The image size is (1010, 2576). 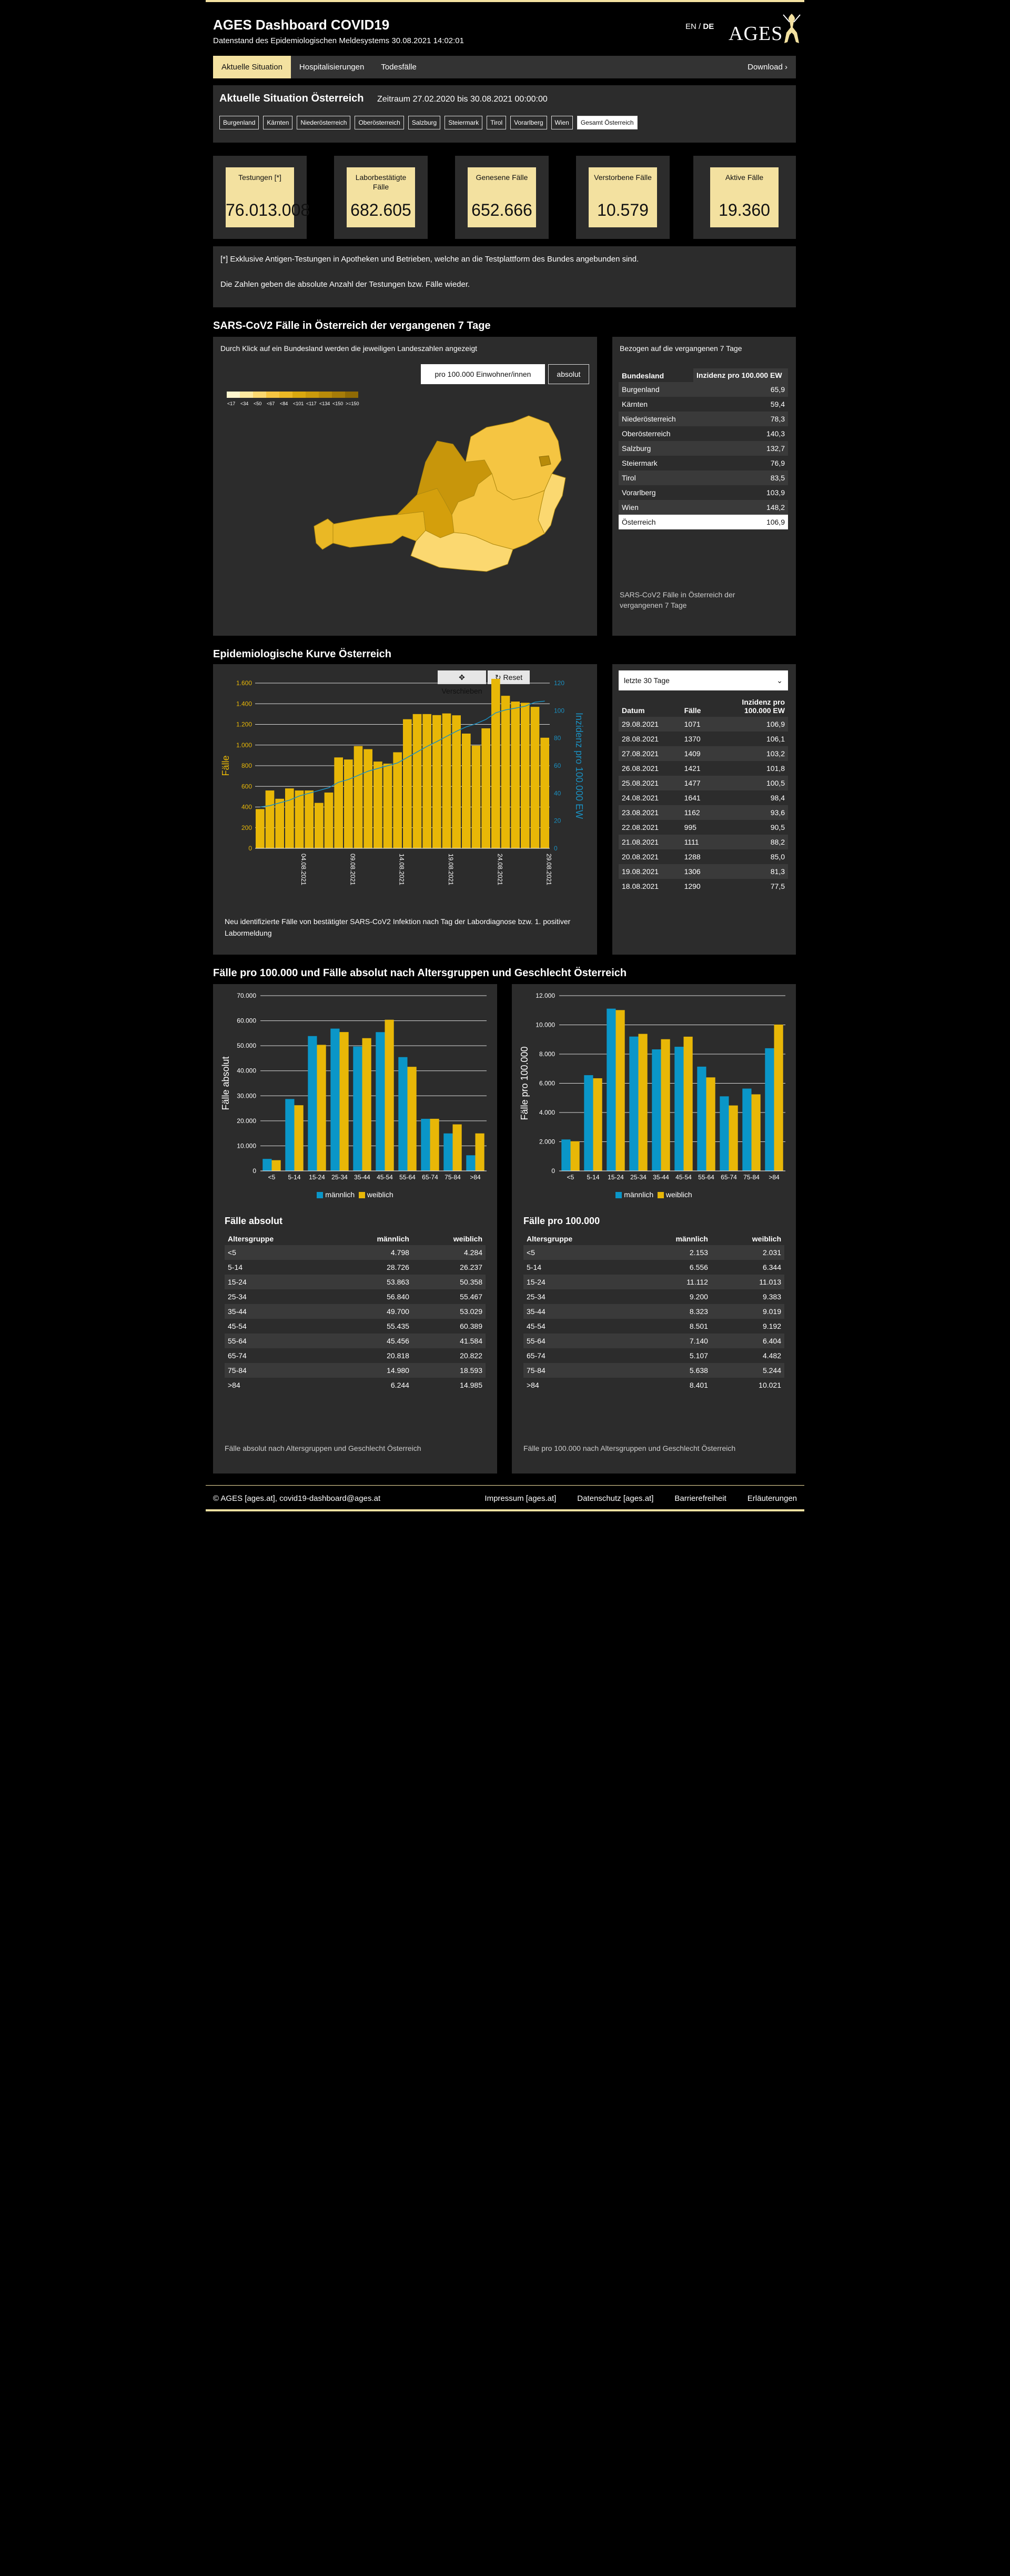 I want to click on col-inzidenz: Inzidenz pro 100.000 EW, so click(x=763, y=706).